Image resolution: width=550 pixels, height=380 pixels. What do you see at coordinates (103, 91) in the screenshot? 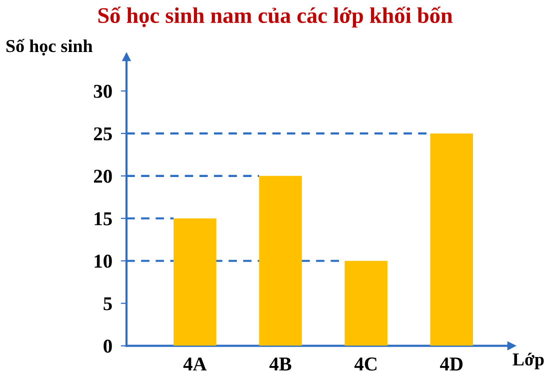
I see `y-tick-label: 30` at bounding box center [103, 91].